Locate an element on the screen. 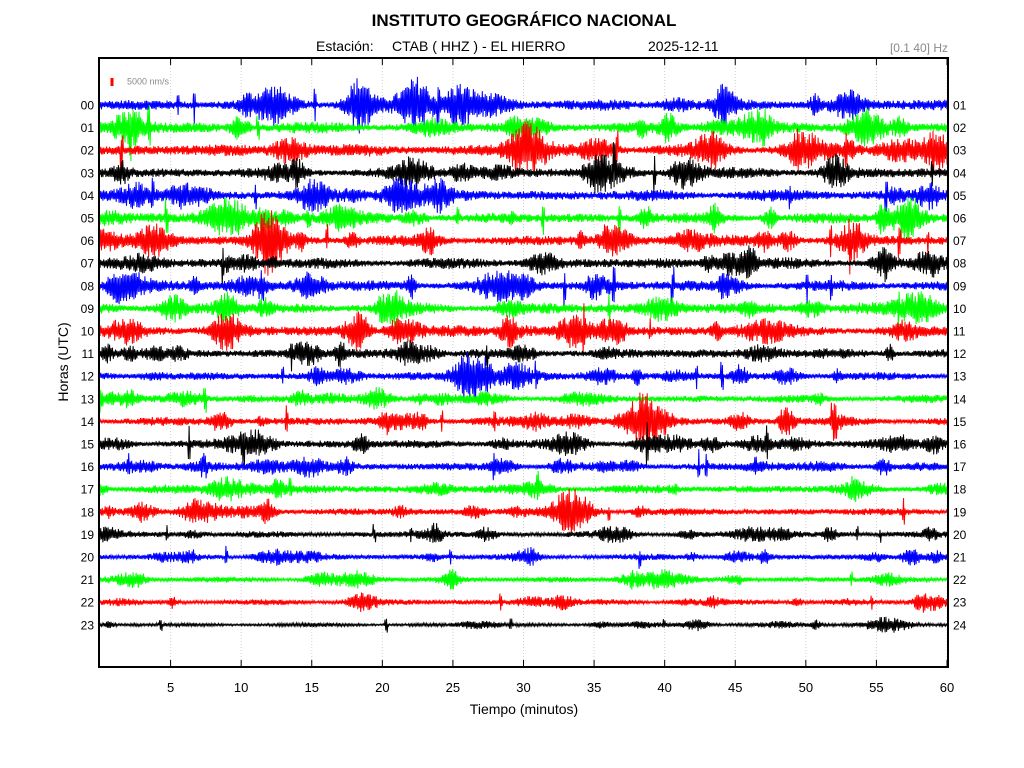 This screenshot has width=1024, height=768. x-tick-label: 45 is located at coordinates (735, 687).